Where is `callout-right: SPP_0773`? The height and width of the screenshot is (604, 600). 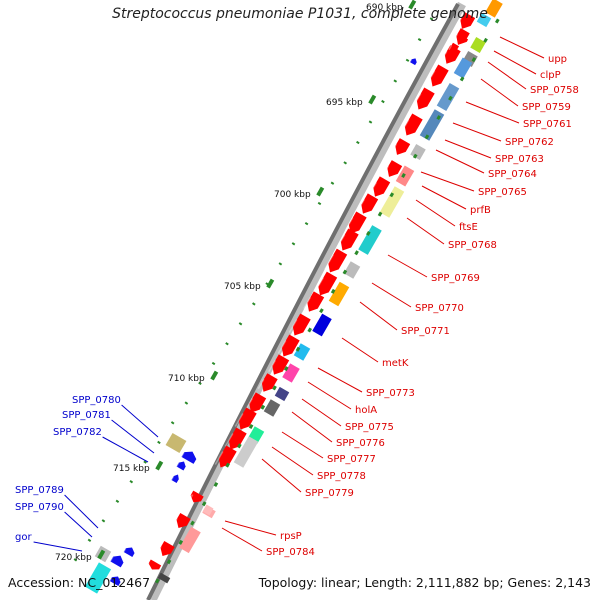
callout-right: SPP_0773 is located at coordinates (366, 383).